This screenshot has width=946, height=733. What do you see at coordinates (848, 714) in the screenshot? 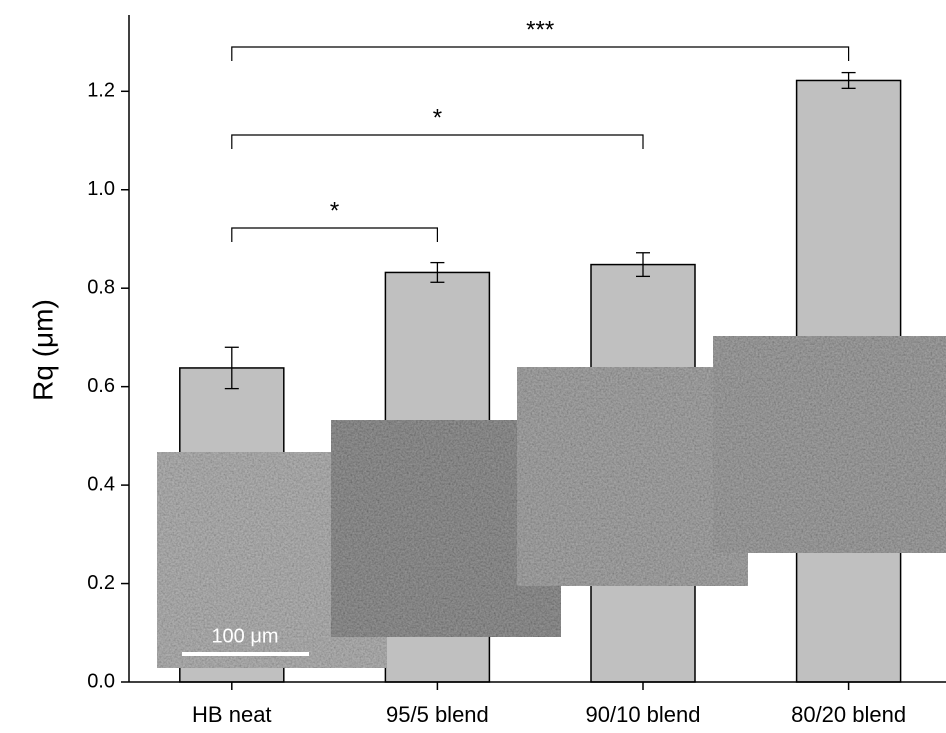
I see `x-tick-label: 80/20 blend` at bounding box center [848, 714].